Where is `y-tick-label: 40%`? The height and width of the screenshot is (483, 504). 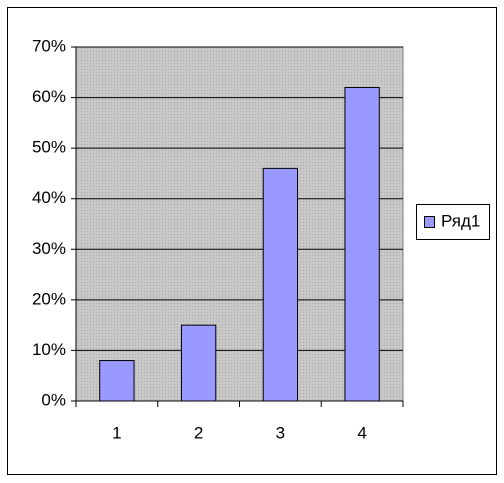
y-tick-label: 40% is located at coordinates (49, 197).